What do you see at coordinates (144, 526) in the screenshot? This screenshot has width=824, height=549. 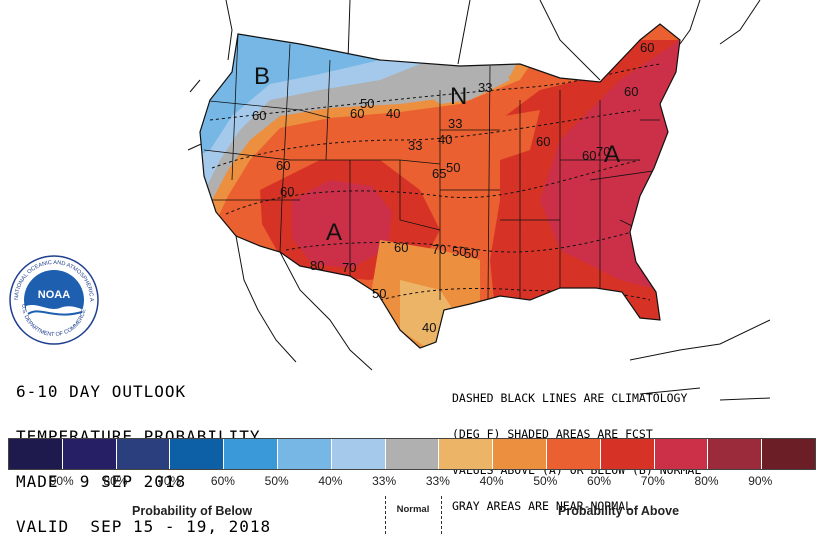 I see `valid-dates: VALID SEP 15 - 19, 2018` at bounding box center [144, 526].